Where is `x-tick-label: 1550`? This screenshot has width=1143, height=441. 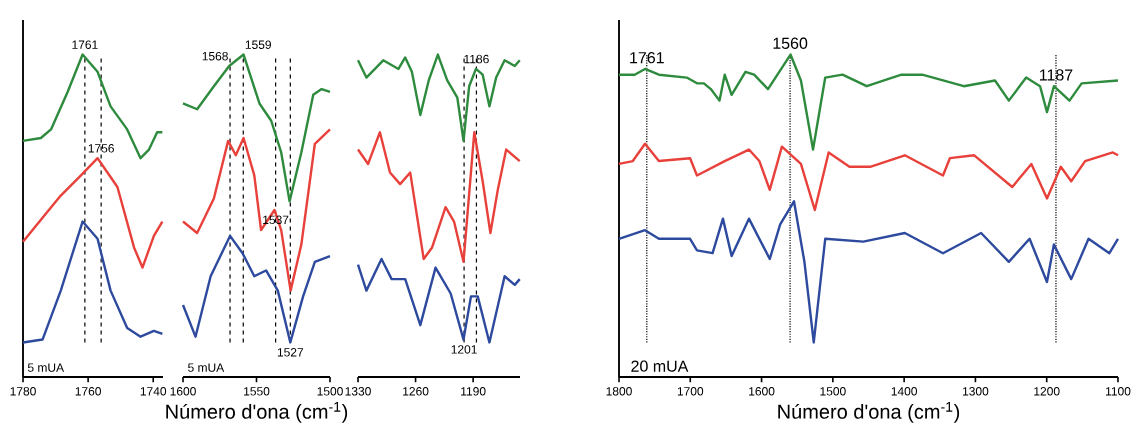 x-tick-label: 1550 is located at coordinates (257, 391).